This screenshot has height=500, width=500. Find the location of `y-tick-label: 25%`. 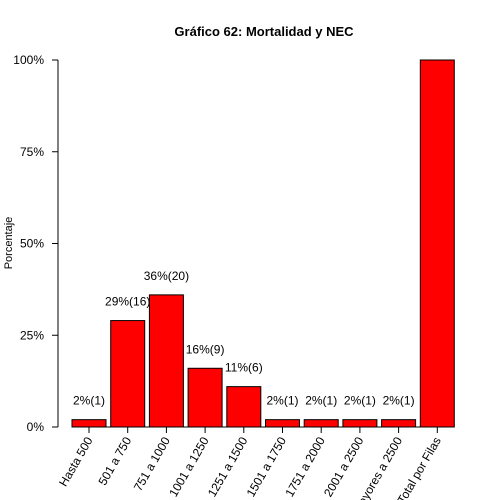

y-tick-label: 25% is located at coordinates (32, 335).